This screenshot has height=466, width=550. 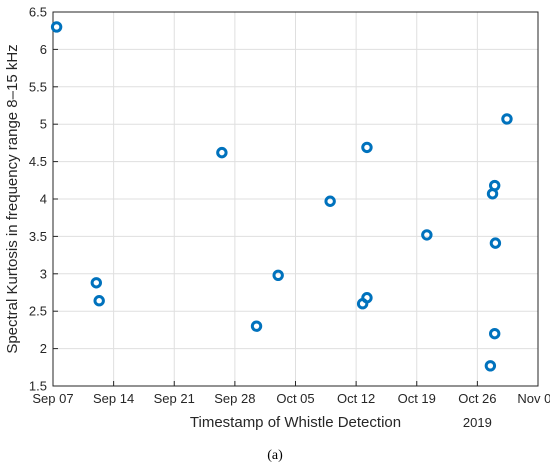 What do you see at coordinates (43, 273) in the screenshot?
I see `y-tick-label: 3` at bounding box center [43, 273].